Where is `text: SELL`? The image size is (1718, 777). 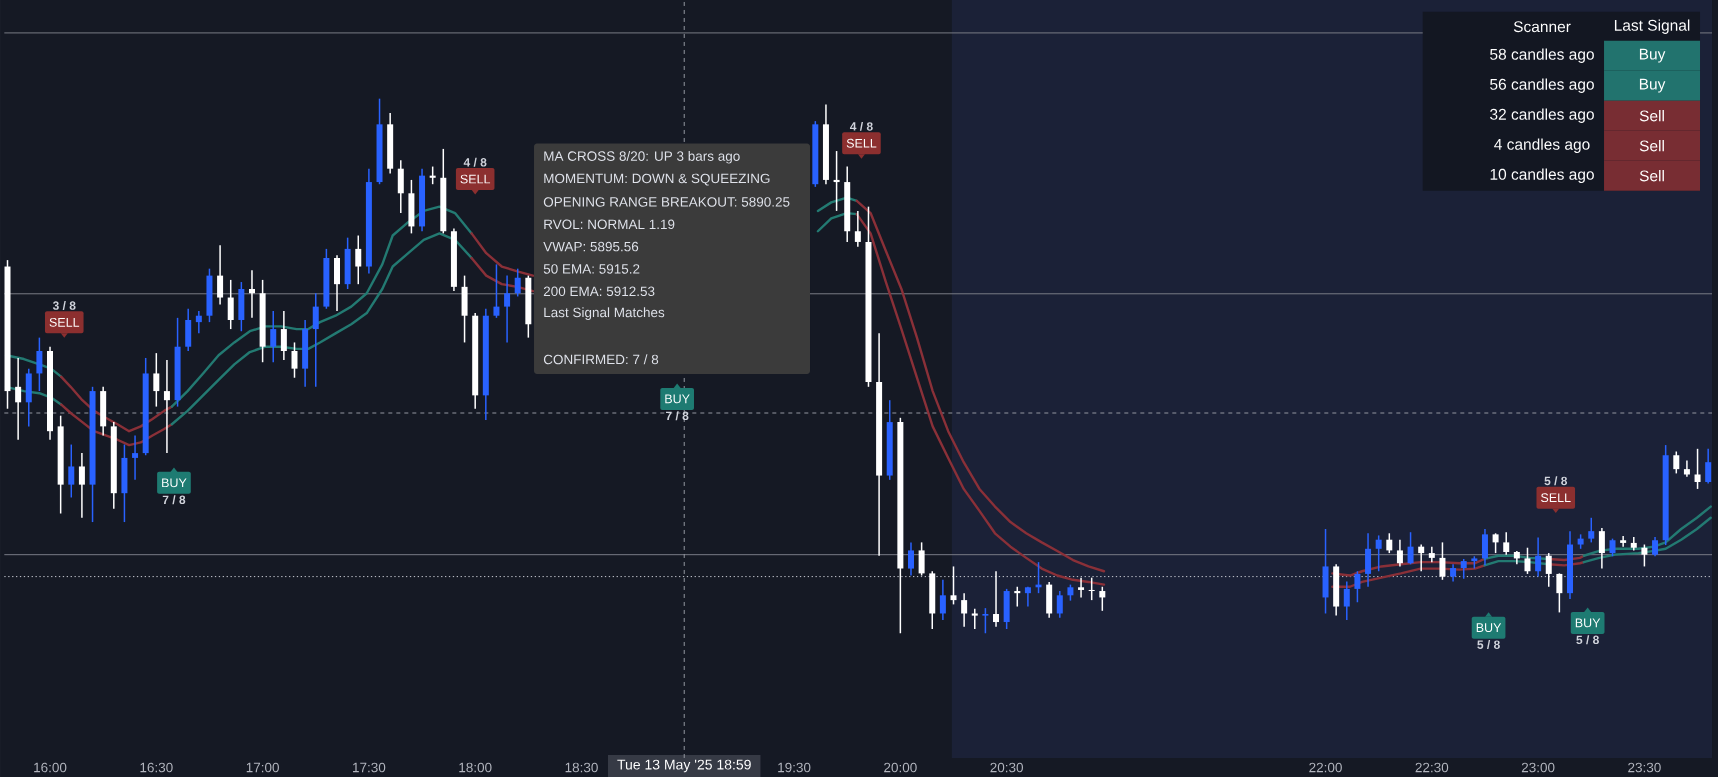 text: SELL is located at coordinates (861, 143).